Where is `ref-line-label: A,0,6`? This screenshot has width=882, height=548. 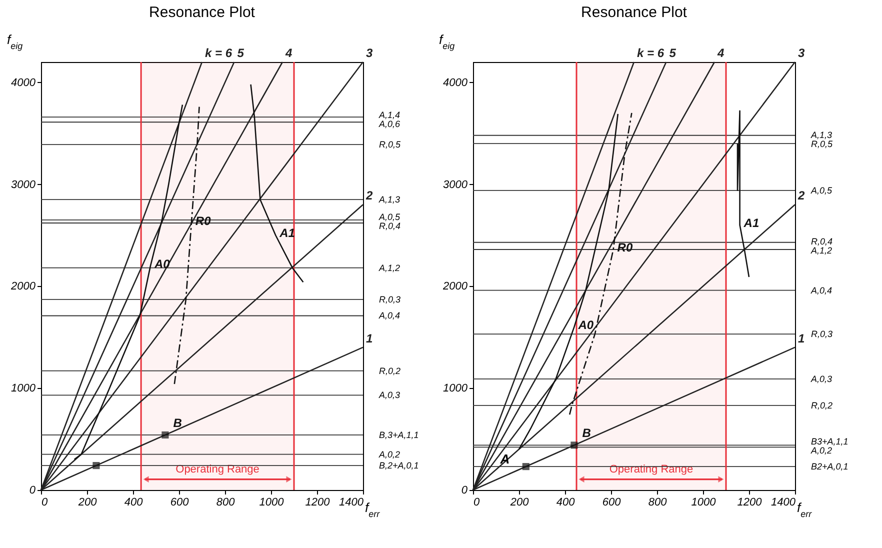 ref-line-label: A,0,6 is located at coordinates (389, 124).